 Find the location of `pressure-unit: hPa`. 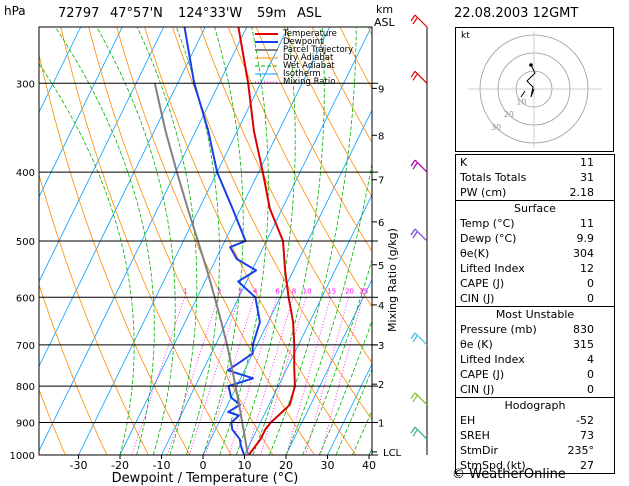

pressure-unit: hPa is located at coordinates (15, 11).